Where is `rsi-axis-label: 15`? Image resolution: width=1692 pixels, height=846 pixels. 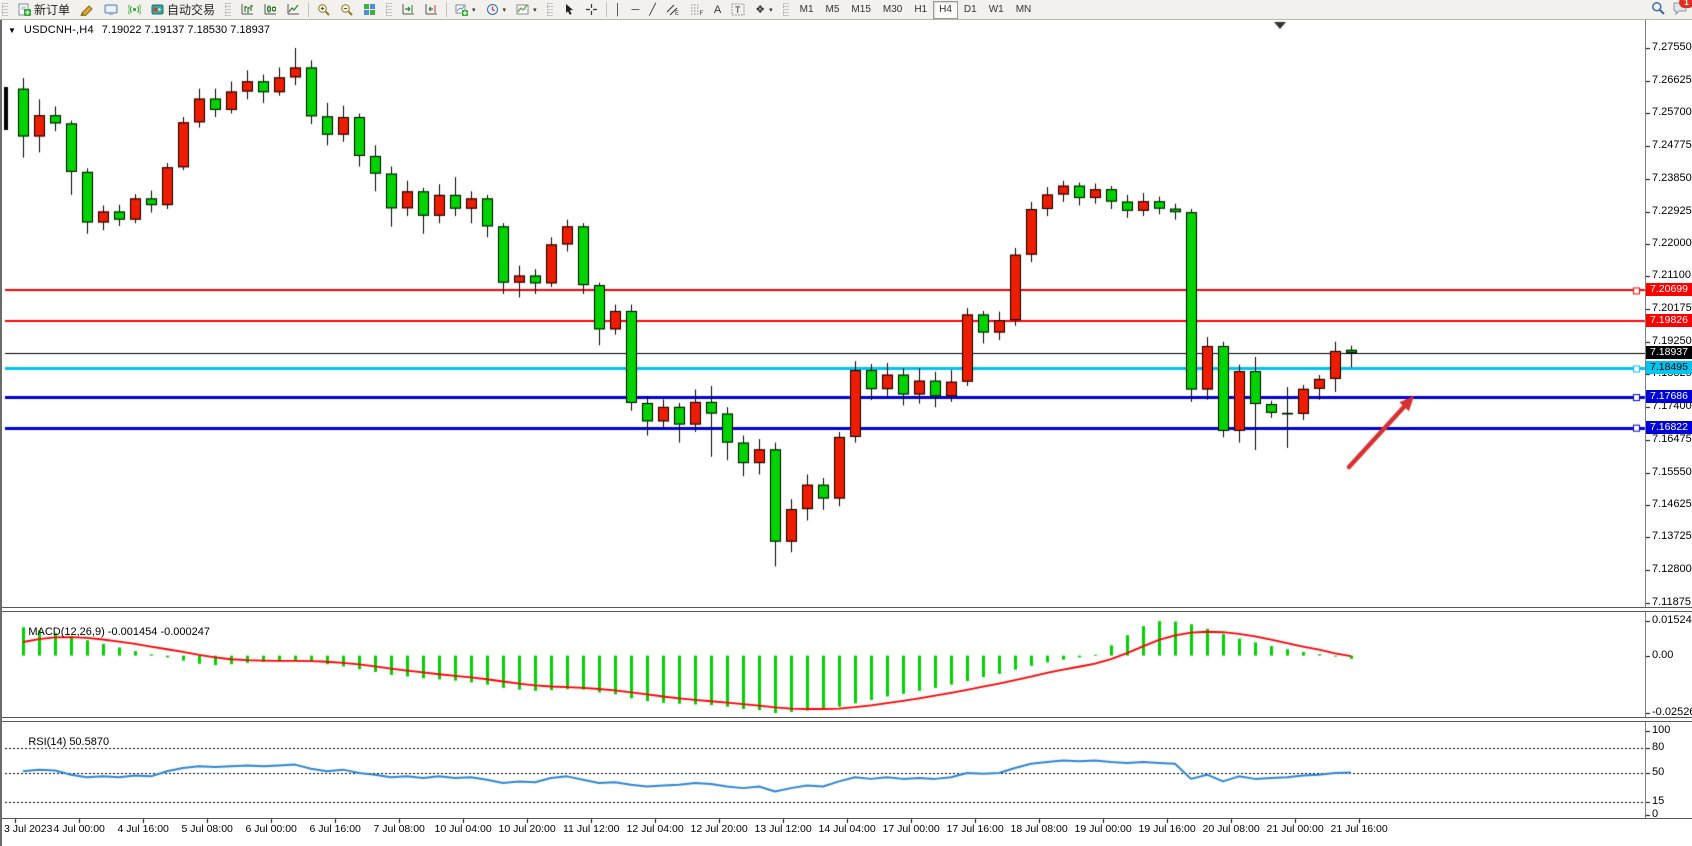
rsi-axis-label: 15 is located at coordinates (1658, 801).